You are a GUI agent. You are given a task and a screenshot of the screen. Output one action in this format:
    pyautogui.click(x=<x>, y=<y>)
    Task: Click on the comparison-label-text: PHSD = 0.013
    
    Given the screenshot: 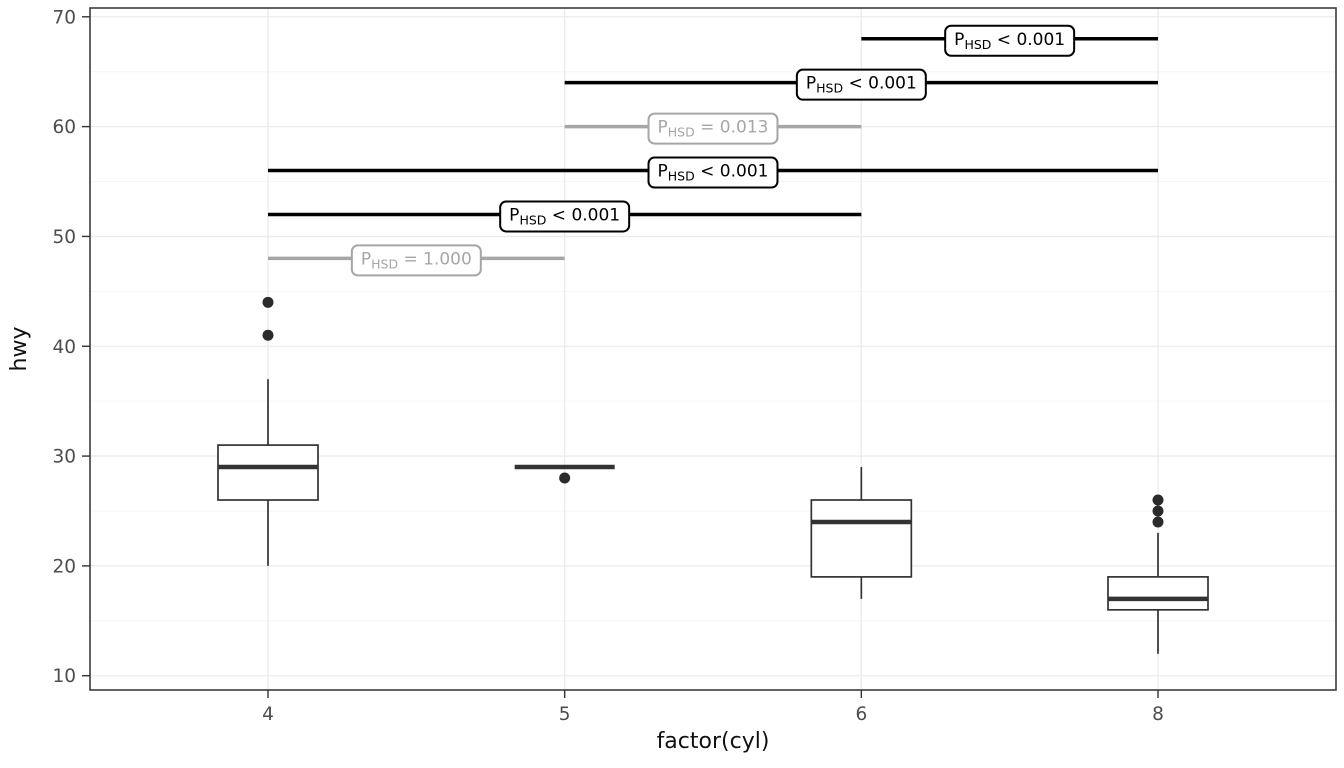 What is the action you would take?
    pyautogui.click(x=713, y=129)
    